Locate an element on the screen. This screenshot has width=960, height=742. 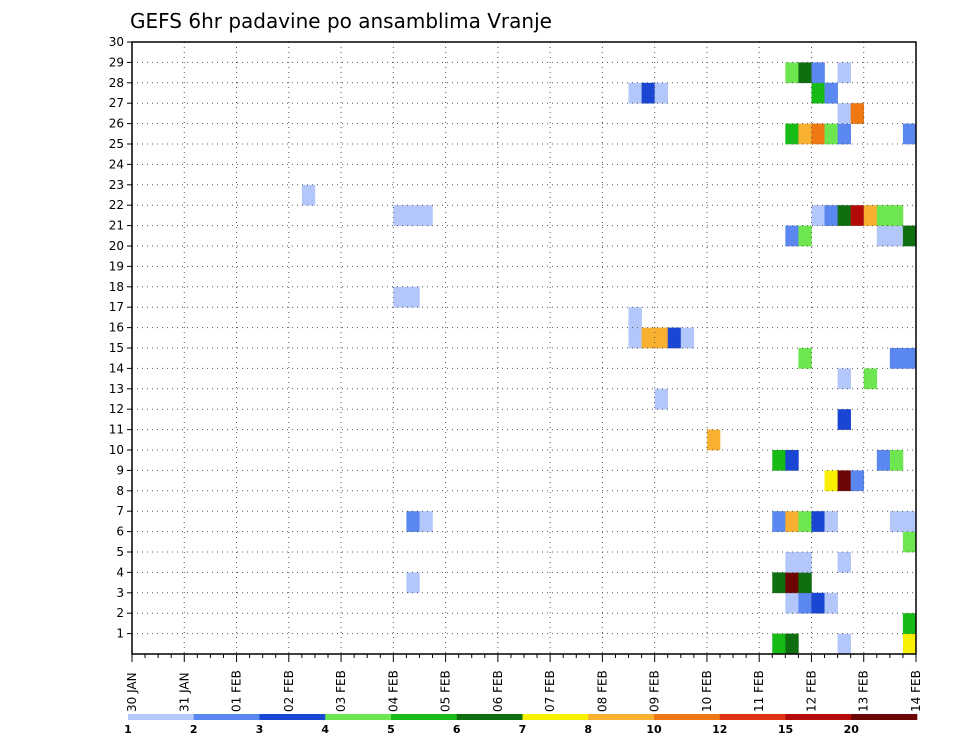
y-tick-label: 19 is located at coordinates (116, 266).